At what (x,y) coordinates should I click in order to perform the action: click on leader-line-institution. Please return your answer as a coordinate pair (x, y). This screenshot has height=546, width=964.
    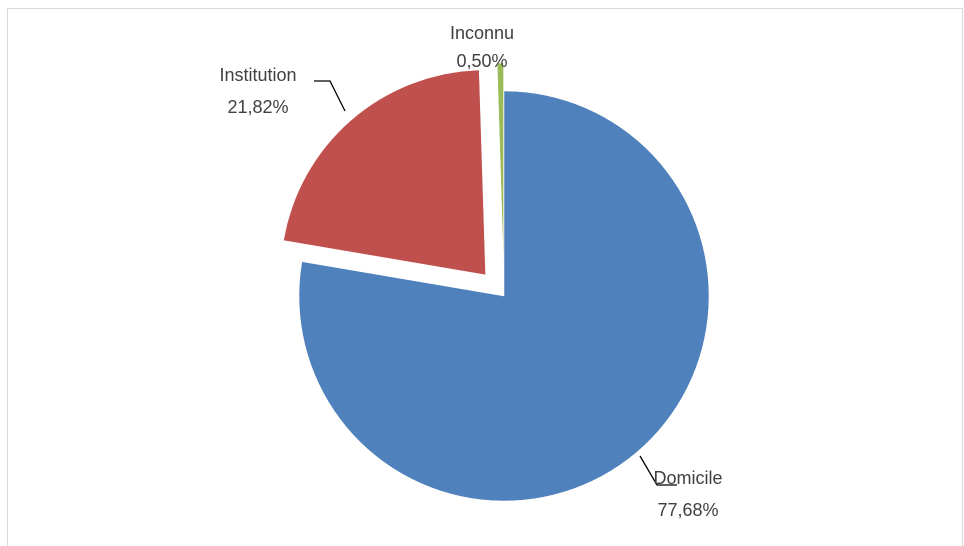
    Looking at the image, I should click on (330, 96).